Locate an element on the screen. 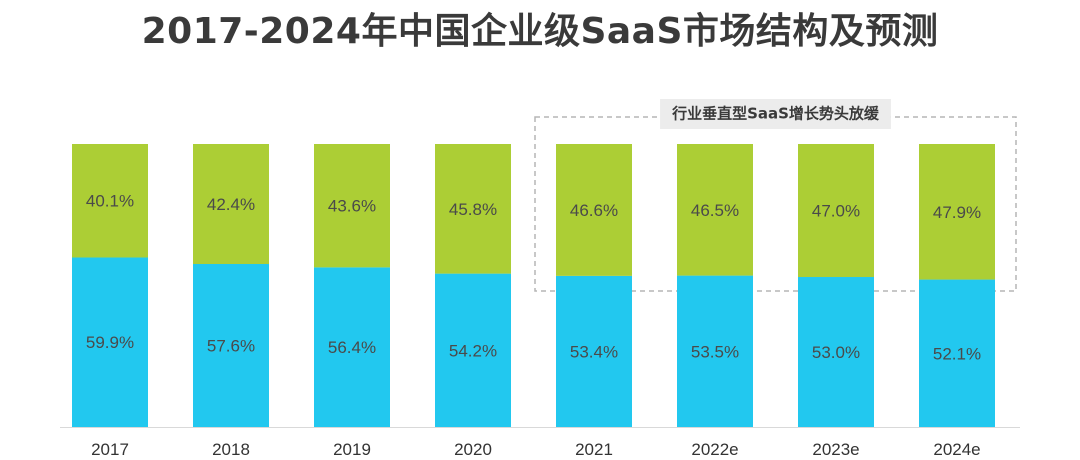 The width and height of the screenshot is (1080, 460). chart-title: 2017-2024年中国企业级SaaS市场结构及预测 is located at coordinates (540, 31).